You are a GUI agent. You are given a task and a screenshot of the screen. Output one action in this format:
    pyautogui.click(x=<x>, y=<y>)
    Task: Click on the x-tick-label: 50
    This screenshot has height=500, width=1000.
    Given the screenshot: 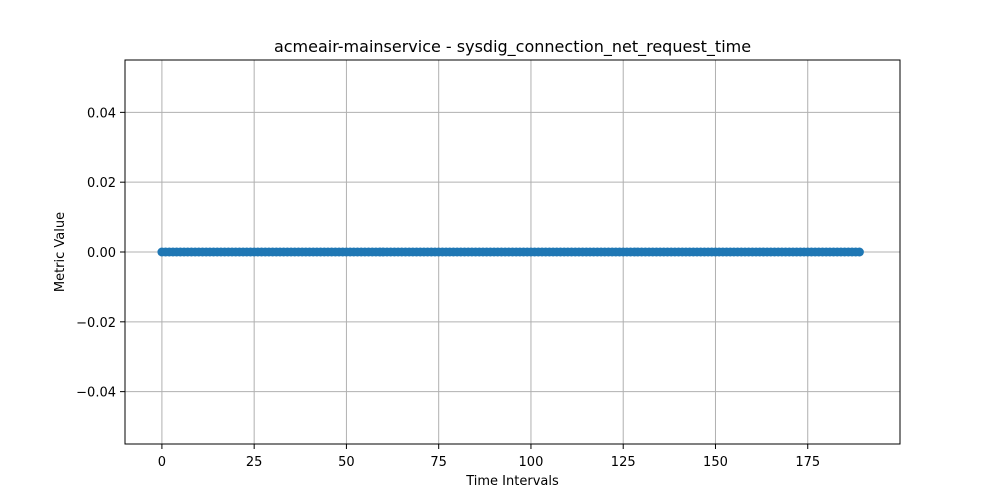 What is the action you would take?
    pyautogui.click(x=346, y=462)
    